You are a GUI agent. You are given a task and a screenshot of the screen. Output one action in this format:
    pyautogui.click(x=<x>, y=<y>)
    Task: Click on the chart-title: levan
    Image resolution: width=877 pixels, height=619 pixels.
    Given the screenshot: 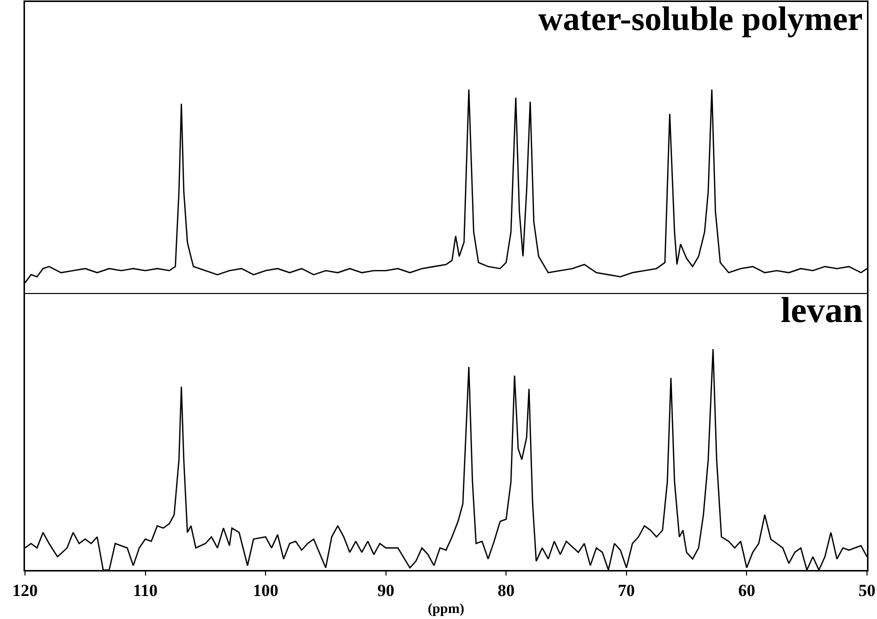 What is the action you would take?
    pyautogui.click(x=821, y=310)
    